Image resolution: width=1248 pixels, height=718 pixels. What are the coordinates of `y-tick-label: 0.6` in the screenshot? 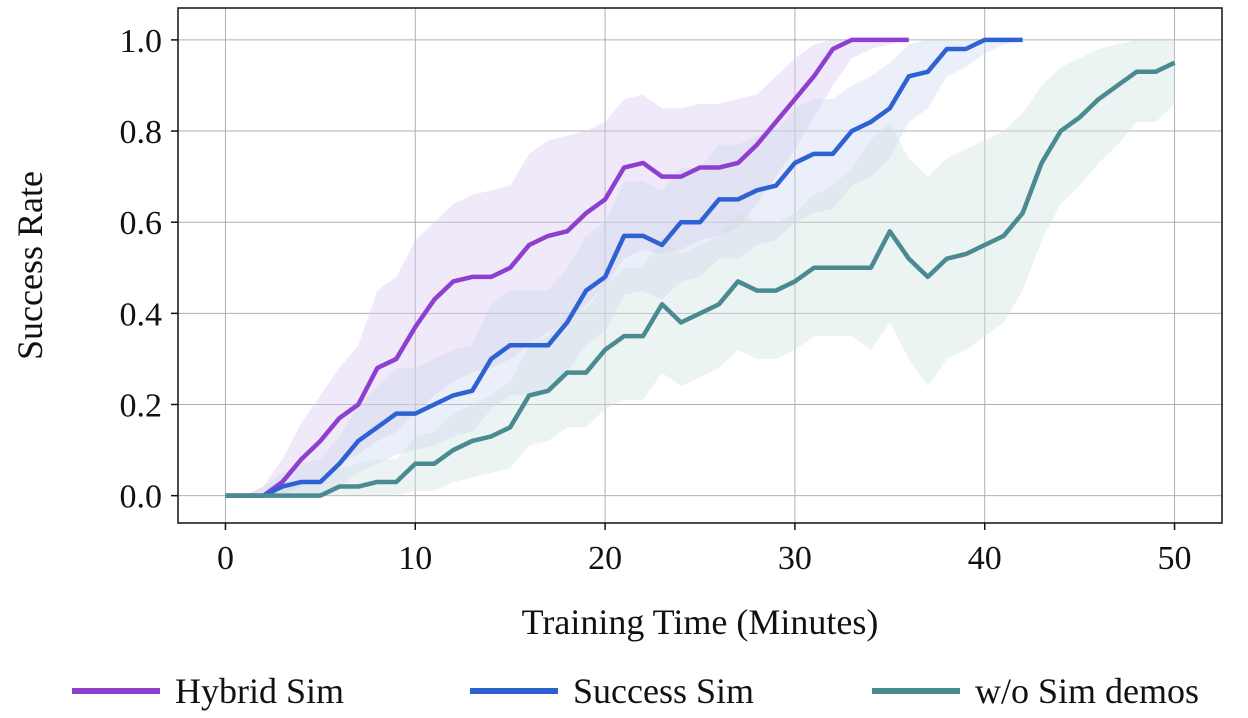 It's located at (141, 223).